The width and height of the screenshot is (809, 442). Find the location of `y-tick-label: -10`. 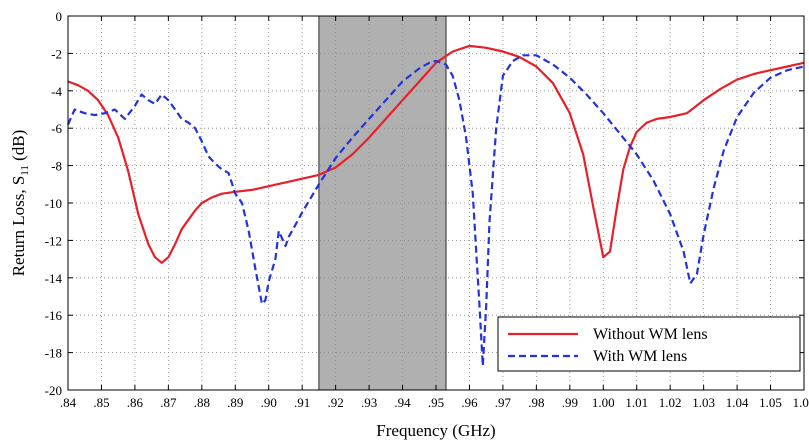

y-tick-label: -10 is located at coordinates (53, 203).